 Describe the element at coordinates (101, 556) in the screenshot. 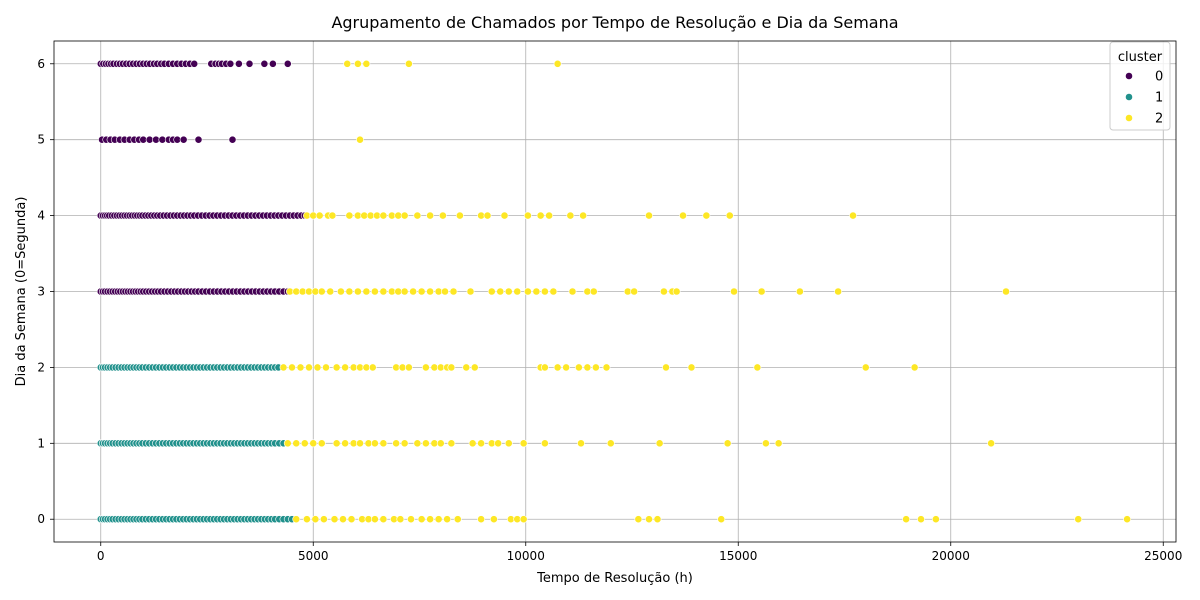

I see `x-tick-label: 0` at that location.